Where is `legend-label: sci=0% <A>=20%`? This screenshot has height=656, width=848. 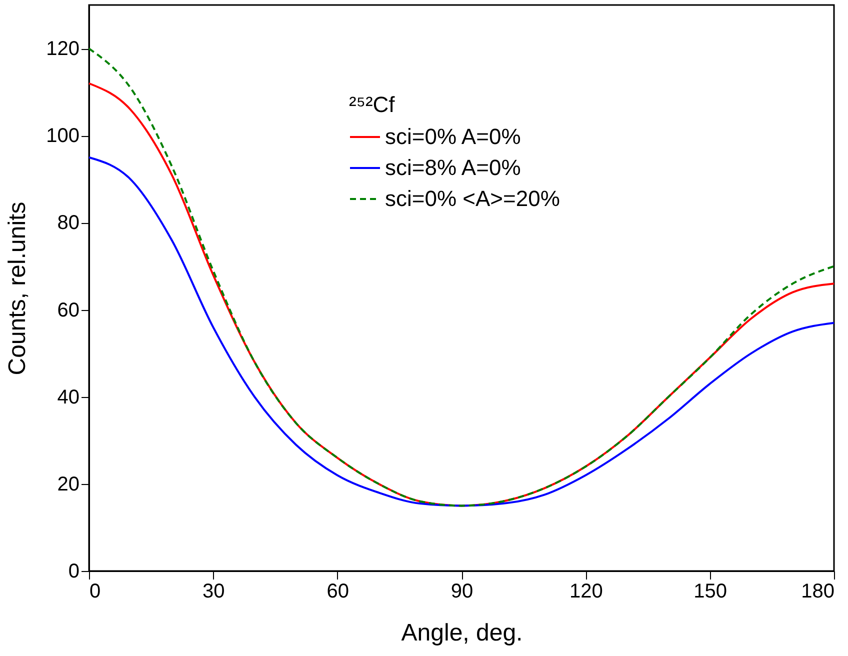 legend-label: sci=0% <A>=20% is located at coordinates (472, 198).